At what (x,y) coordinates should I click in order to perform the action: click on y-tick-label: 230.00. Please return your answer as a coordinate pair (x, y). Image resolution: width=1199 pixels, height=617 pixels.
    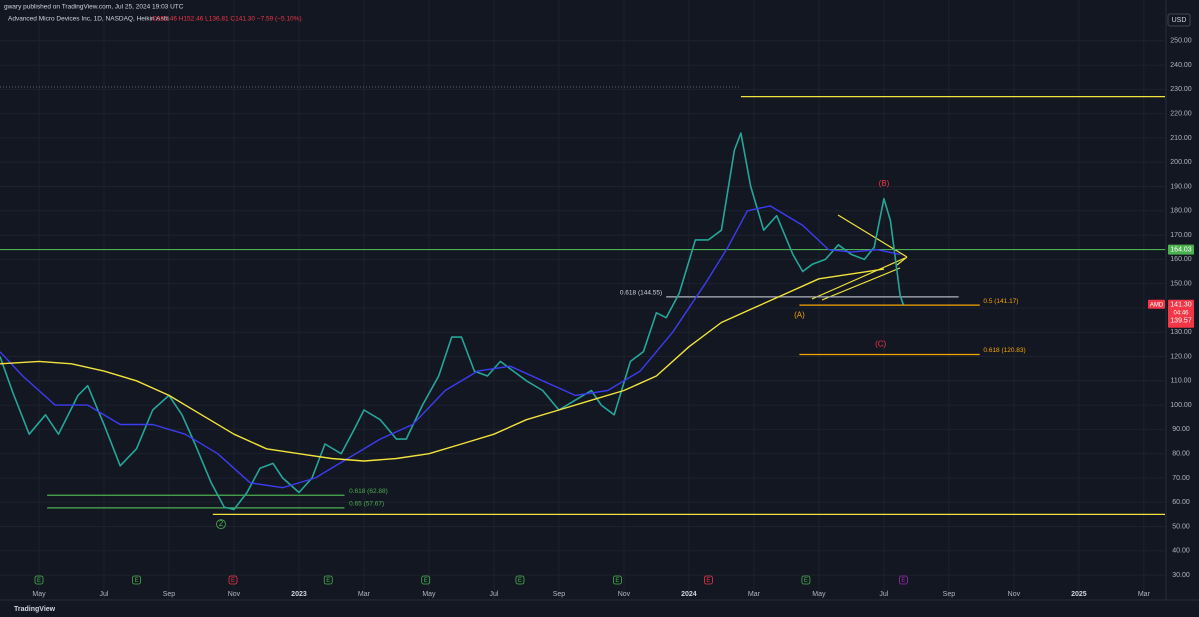
    Looking at the image, I should click on (1181, 89).